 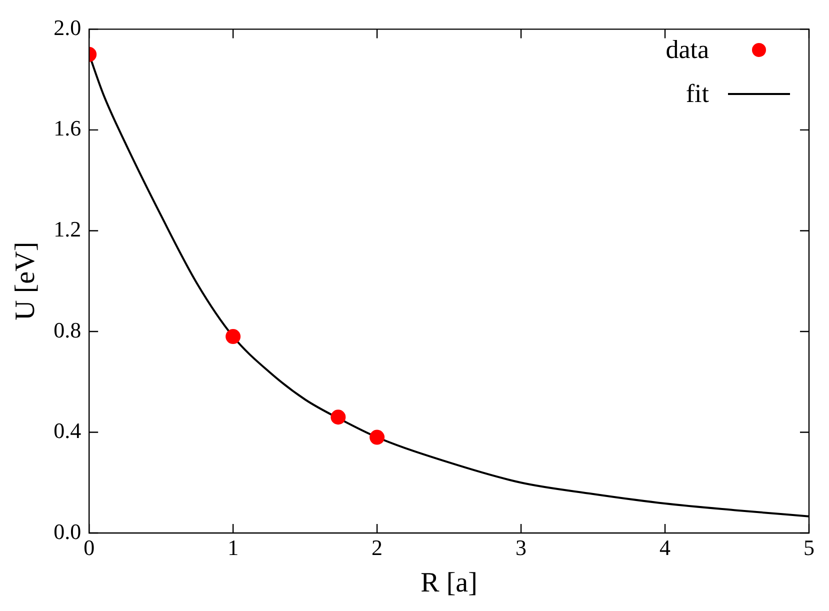 I want to click on x-axis-title: R [a], so click(x=449, y=583).